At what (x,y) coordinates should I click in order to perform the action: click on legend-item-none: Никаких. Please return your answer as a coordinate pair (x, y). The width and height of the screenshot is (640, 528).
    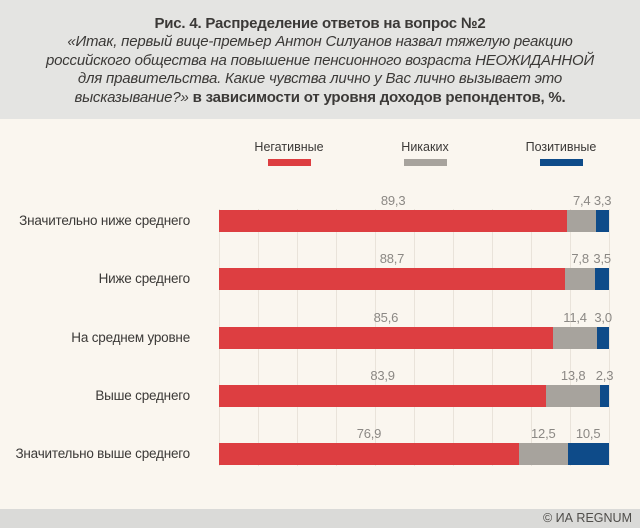
    Looking at the image, I should click on (425, 153).